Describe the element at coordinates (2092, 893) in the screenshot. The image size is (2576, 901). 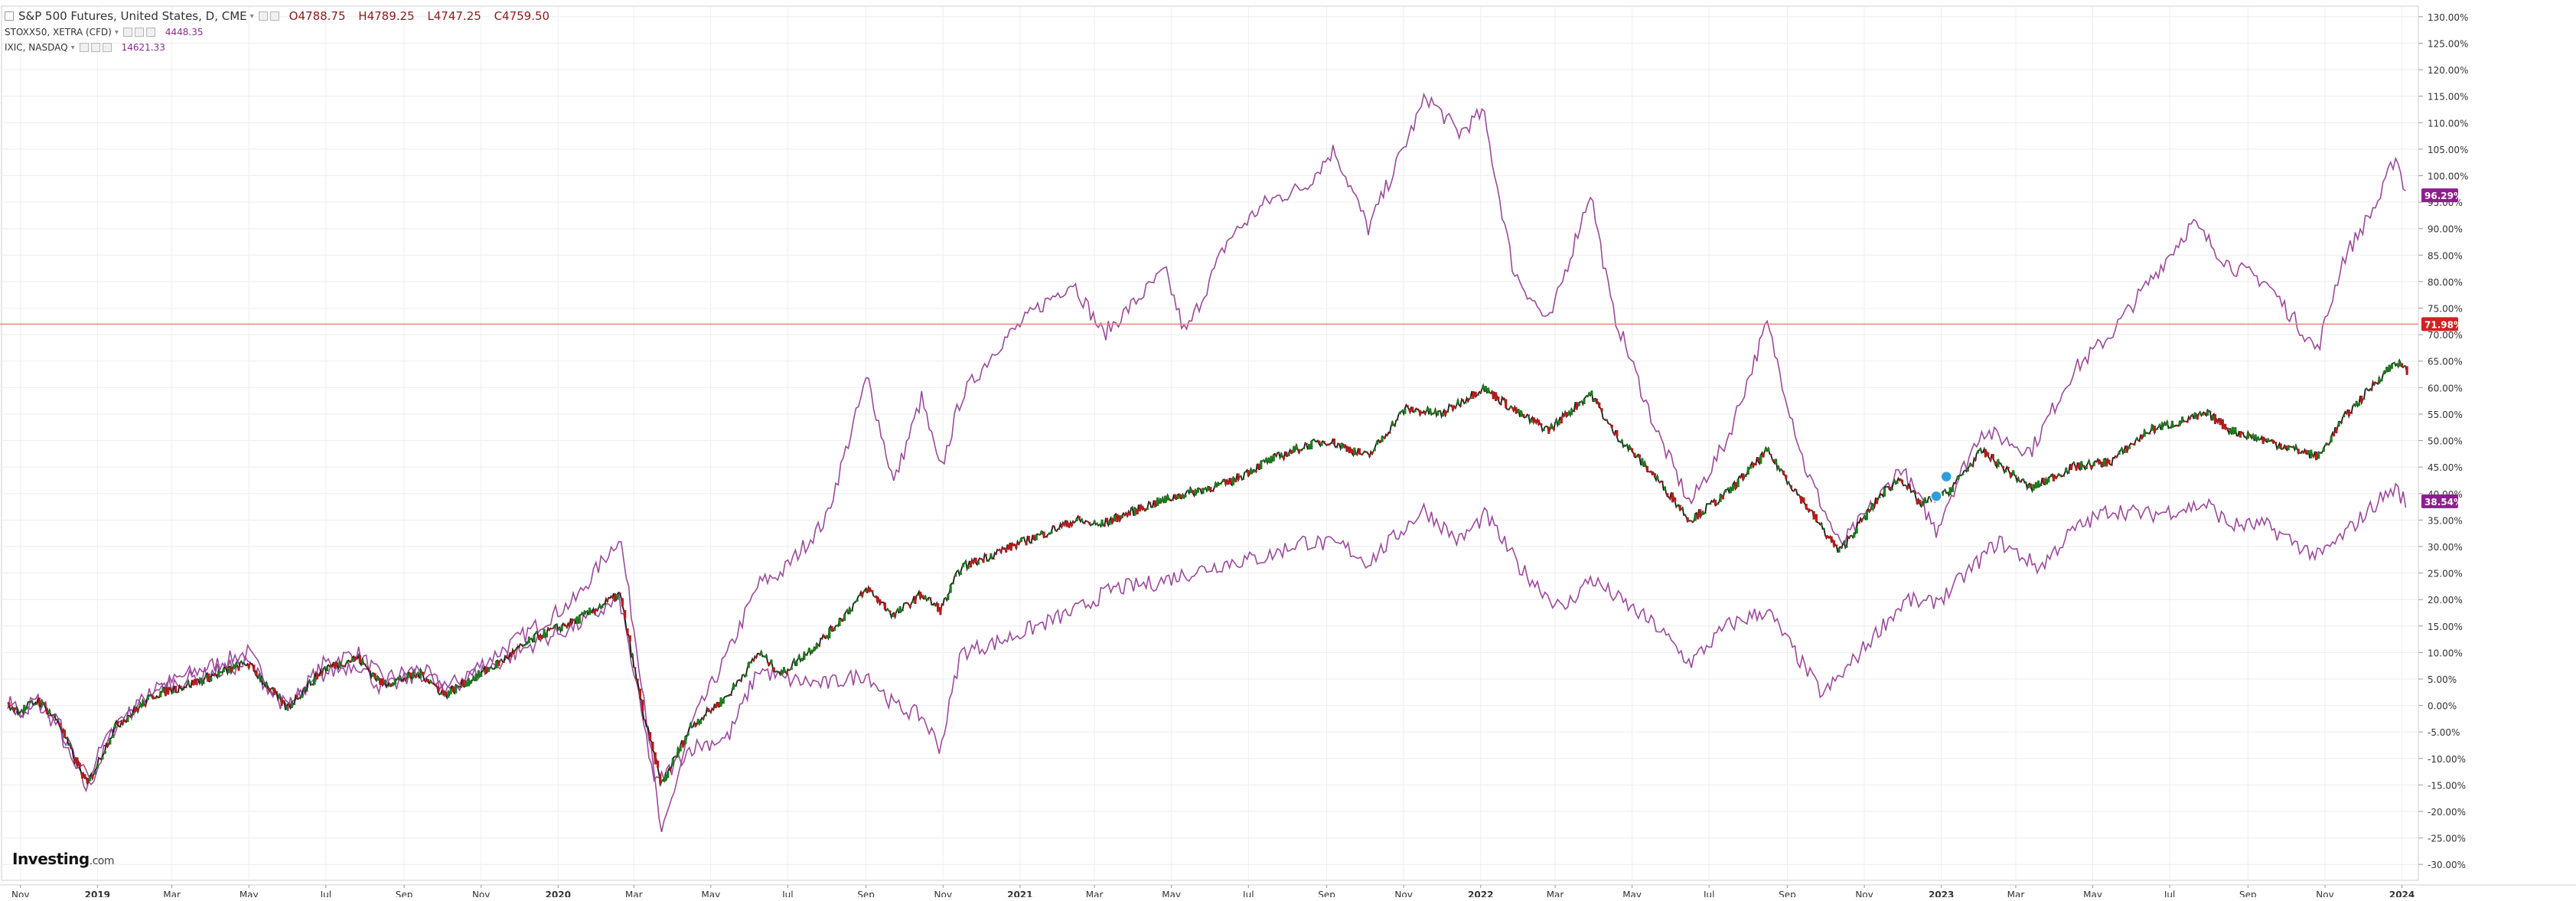
I see `x-tick-label: May` at that location.